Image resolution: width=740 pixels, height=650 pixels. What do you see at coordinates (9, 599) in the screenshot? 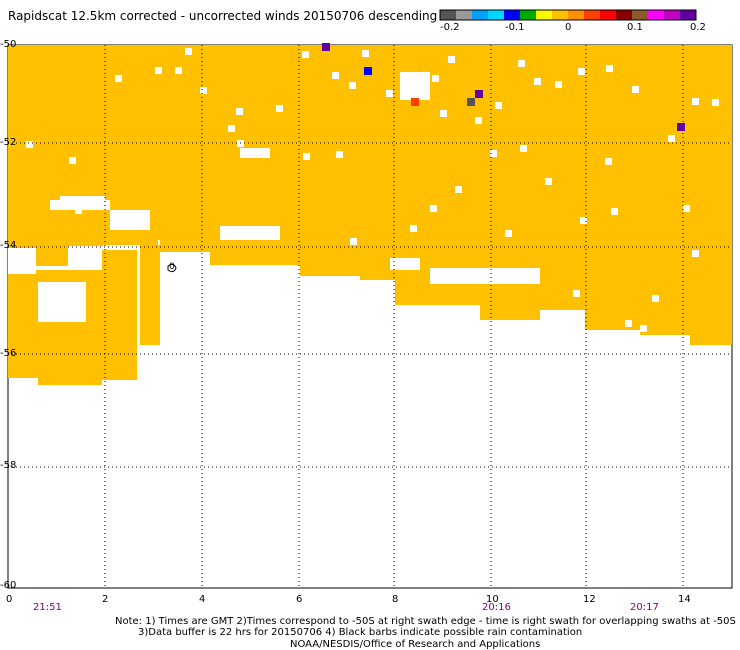
I see `x-tick-label: 0` at bounding box center [9, 599].